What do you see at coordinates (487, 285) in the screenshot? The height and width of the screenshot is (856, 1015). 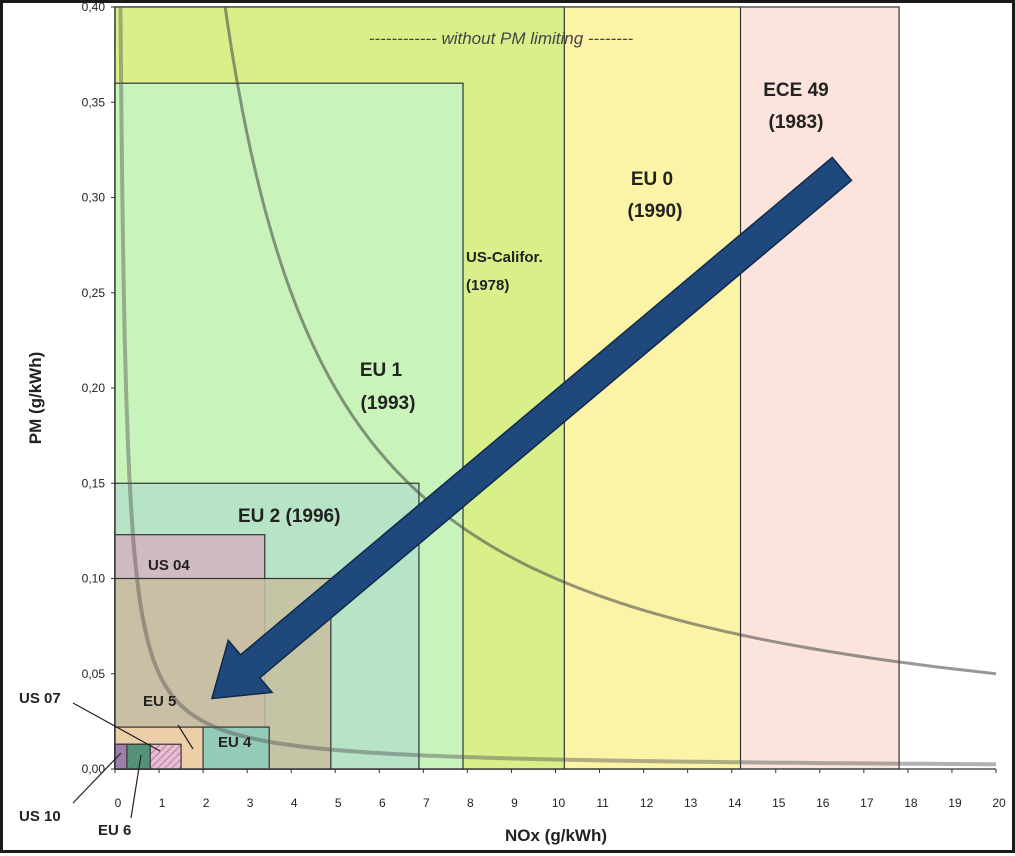 I see `label-us-california-year: (1978)` at bounding box center [487, 285].